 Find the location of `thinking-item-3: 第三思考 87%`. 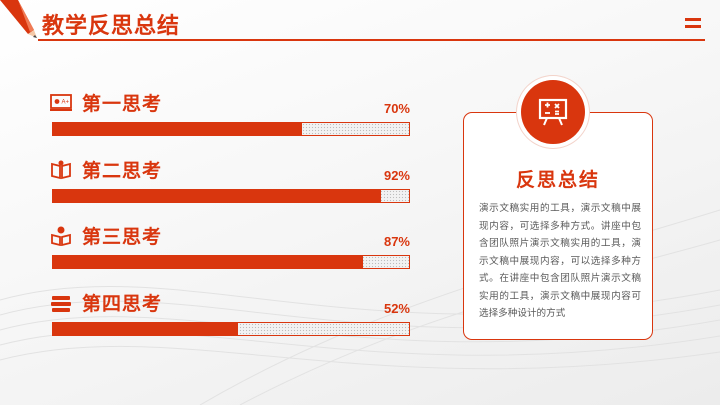

thinking-item-3: 第三思考 87% is located at coordinates (230, 249).